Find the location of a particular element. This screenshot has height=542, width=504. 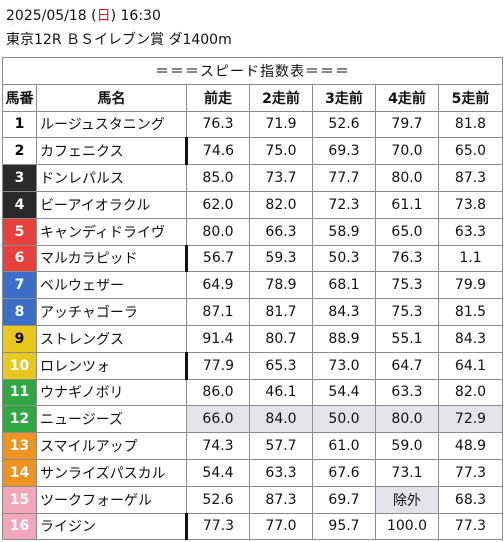

table-row: 13 スマイルアップ 74.3 57.7 61.0 59.0 48.9 is located at coordinates (252, 446).